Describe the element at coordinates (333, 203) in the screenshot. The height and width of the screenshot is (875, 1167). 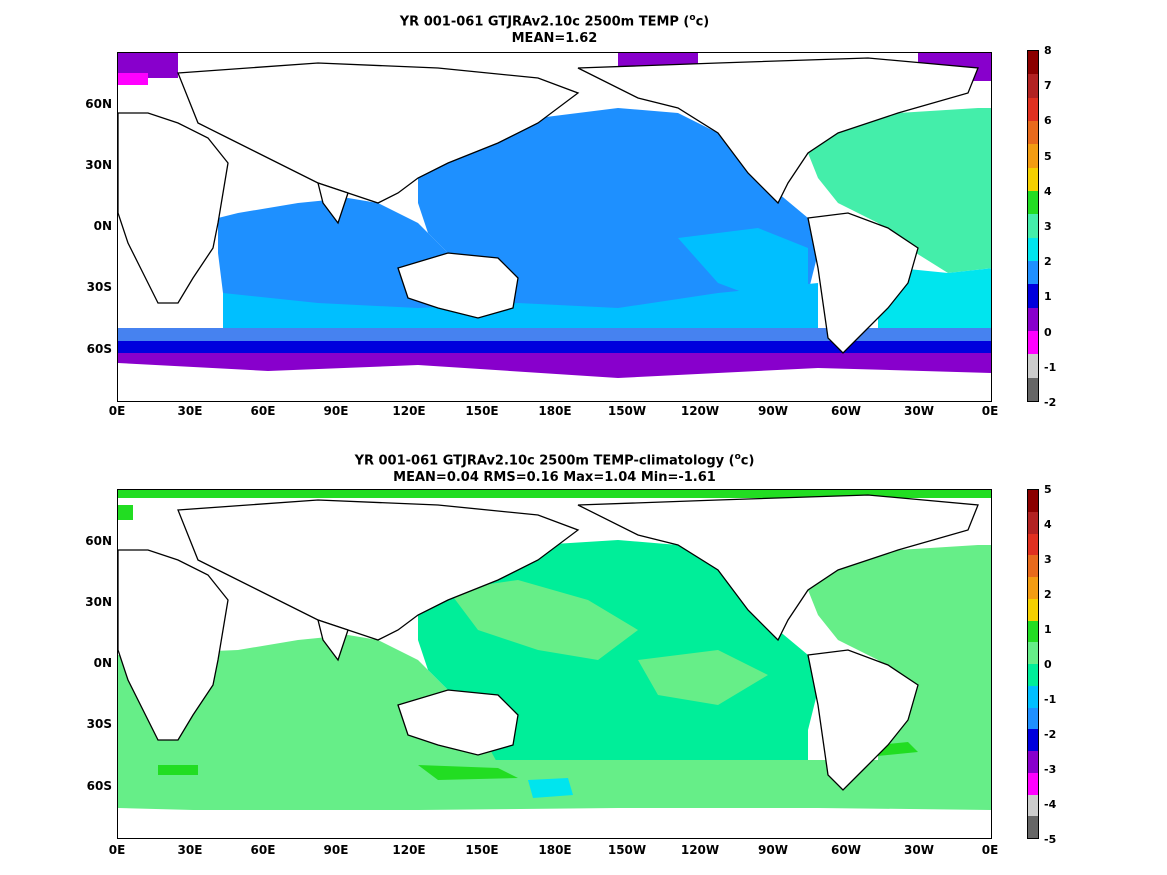
I see `p1-india` at that location.